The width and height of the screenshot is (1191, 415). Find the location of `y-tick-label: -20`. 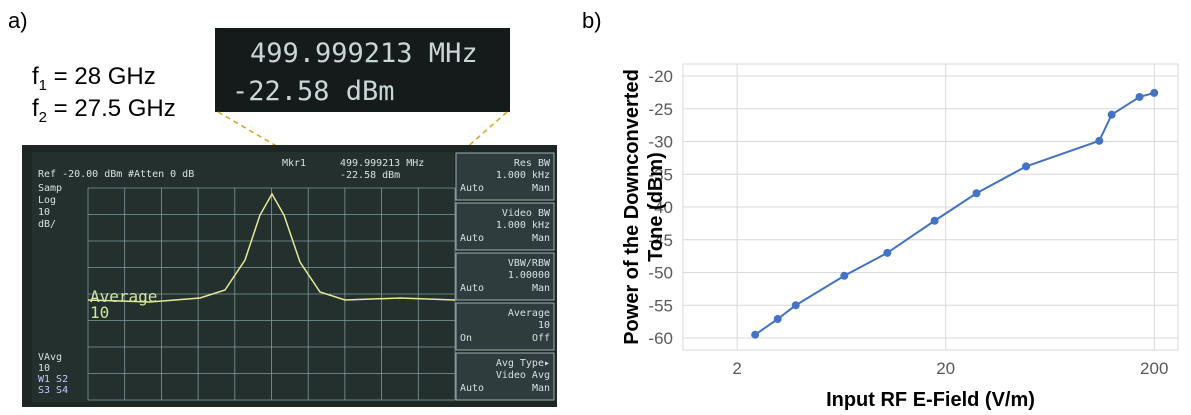

y-tick-label: -20 is located at coordinates (660, 76).